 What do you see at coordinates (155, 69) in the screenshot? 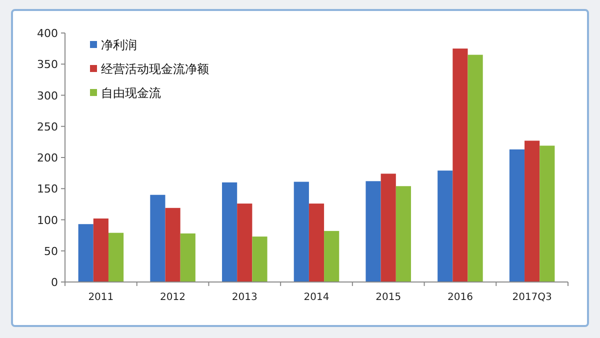
I see `legend-label: 经营活动现金流净额` at bounding box center [155, 69].